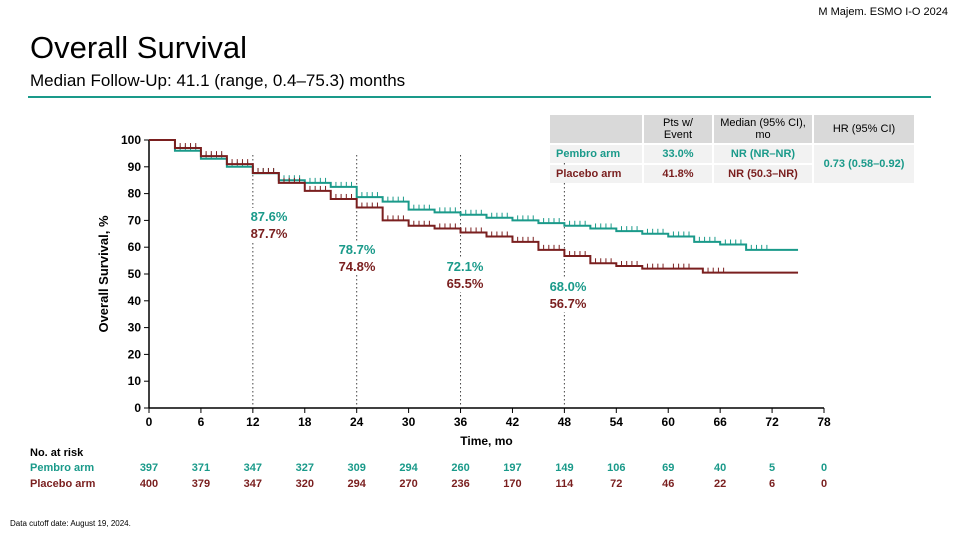 Image resolution: width=960 pixels, height=540 pixels. Describe the element at coordinates (269, 233) in the screenshot. I see `landmark-placebo-label: 87.7%` at that location.